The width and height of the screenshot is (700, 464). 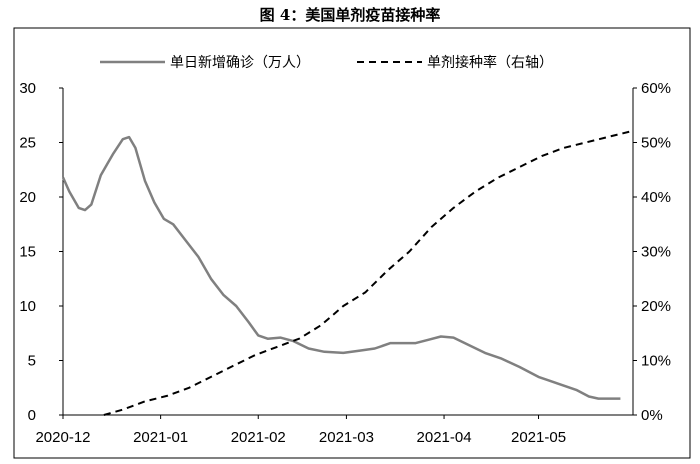 What do you see at coordinates (652, 415) in the screenshot?
I see `y-right-tick-label: 0%` at bounding box center [652, 415].